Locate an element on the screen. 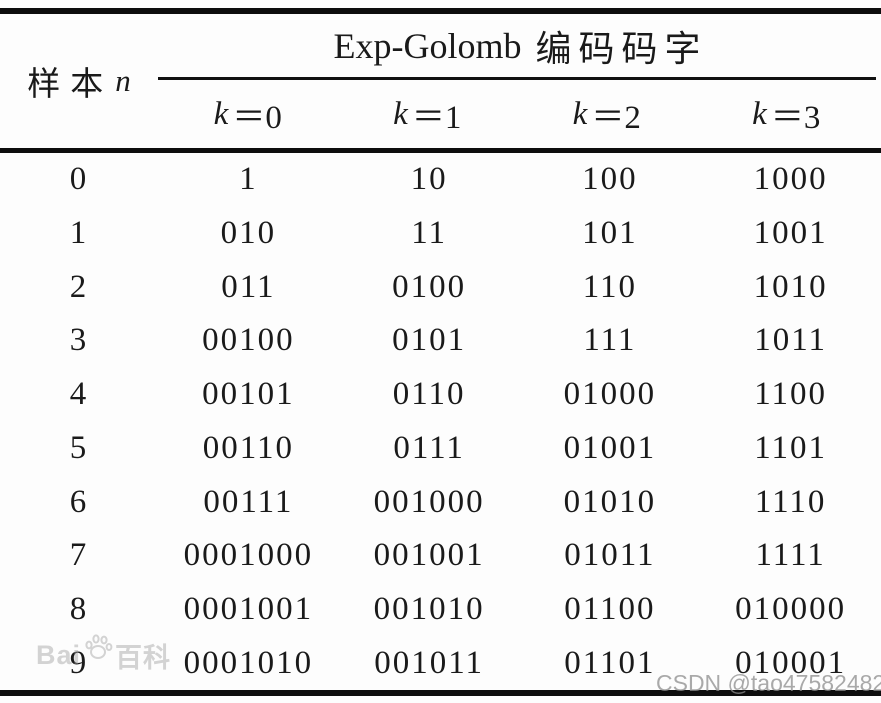  cell-n: 4 is located at coordinates (79, 394).